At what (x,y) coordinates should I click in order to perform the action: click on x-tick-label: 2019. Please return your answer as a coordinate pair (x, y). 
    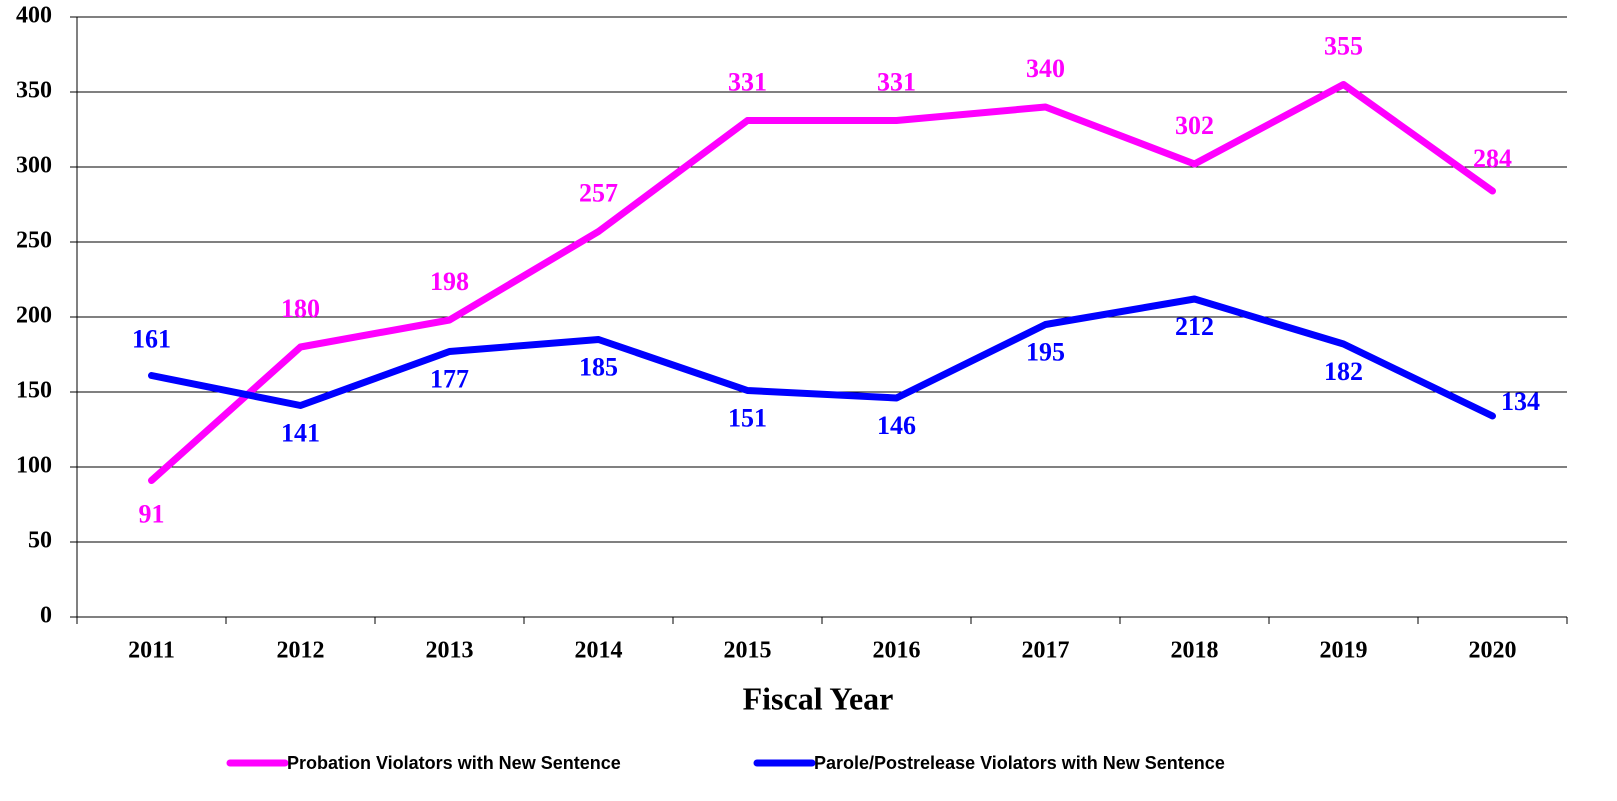
    Looking at the image, I should click on (1344, 651).